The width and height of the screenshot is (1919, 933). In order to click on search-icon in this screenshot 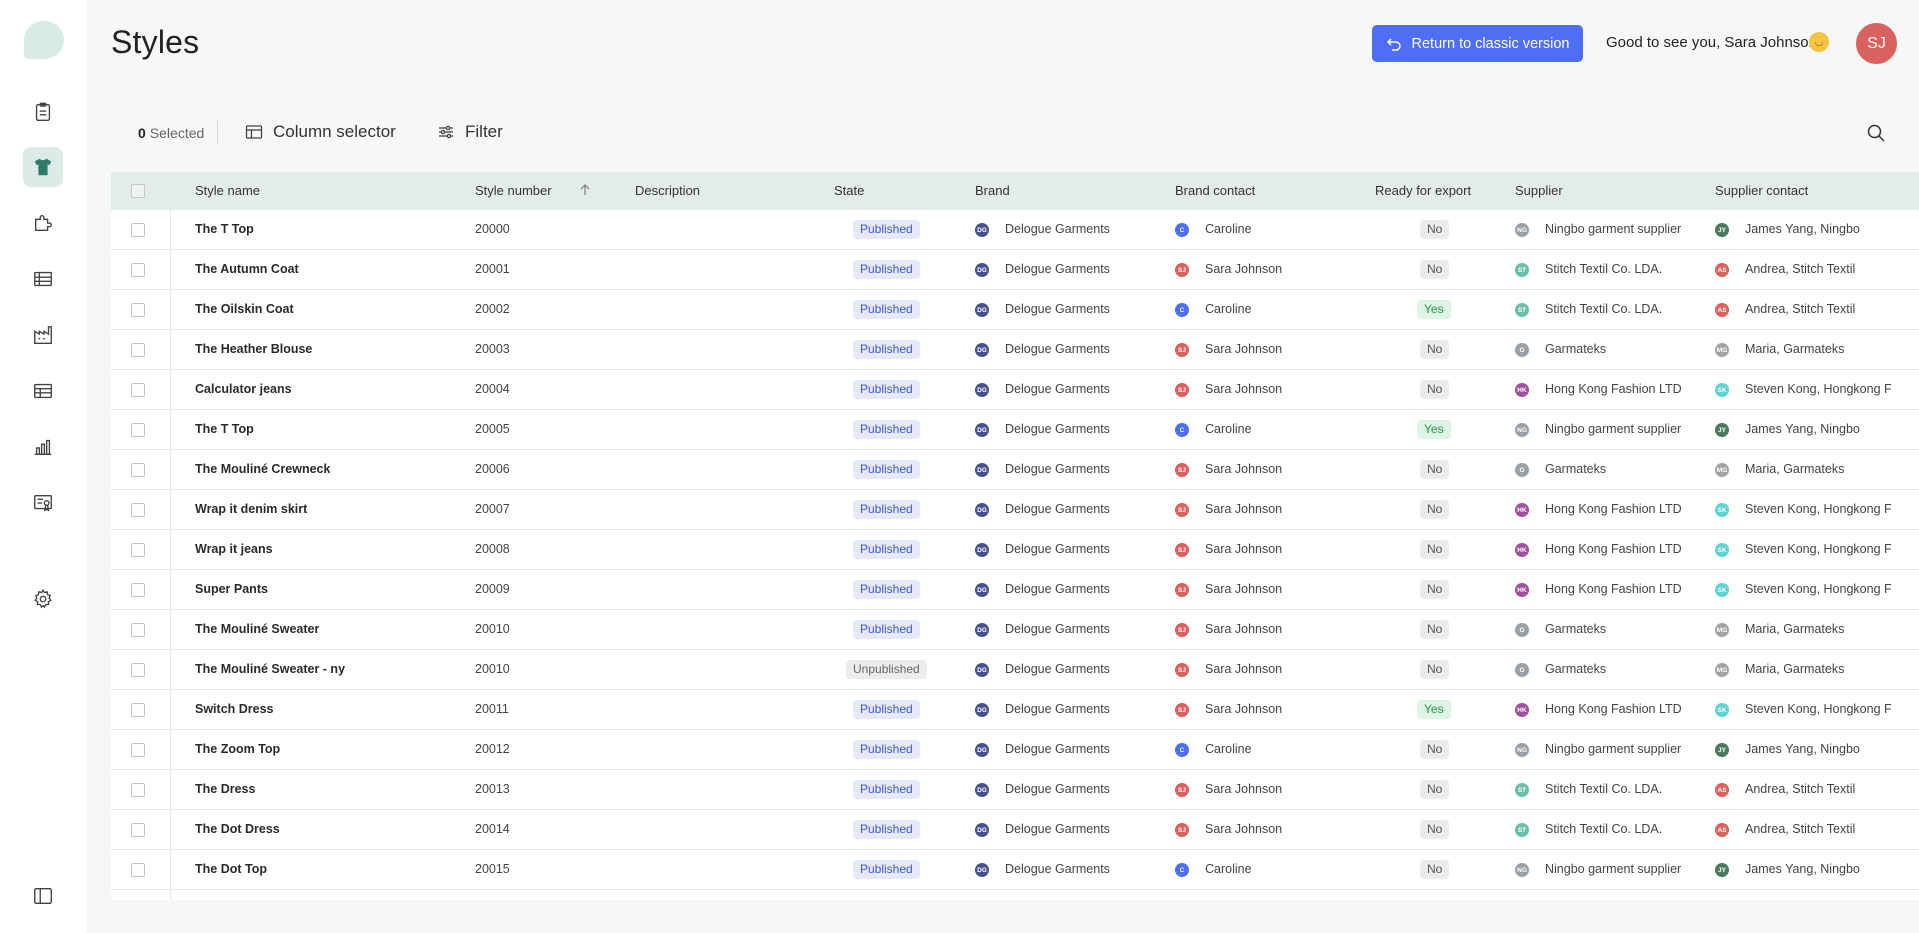, I will do `click(1876, 133)`.